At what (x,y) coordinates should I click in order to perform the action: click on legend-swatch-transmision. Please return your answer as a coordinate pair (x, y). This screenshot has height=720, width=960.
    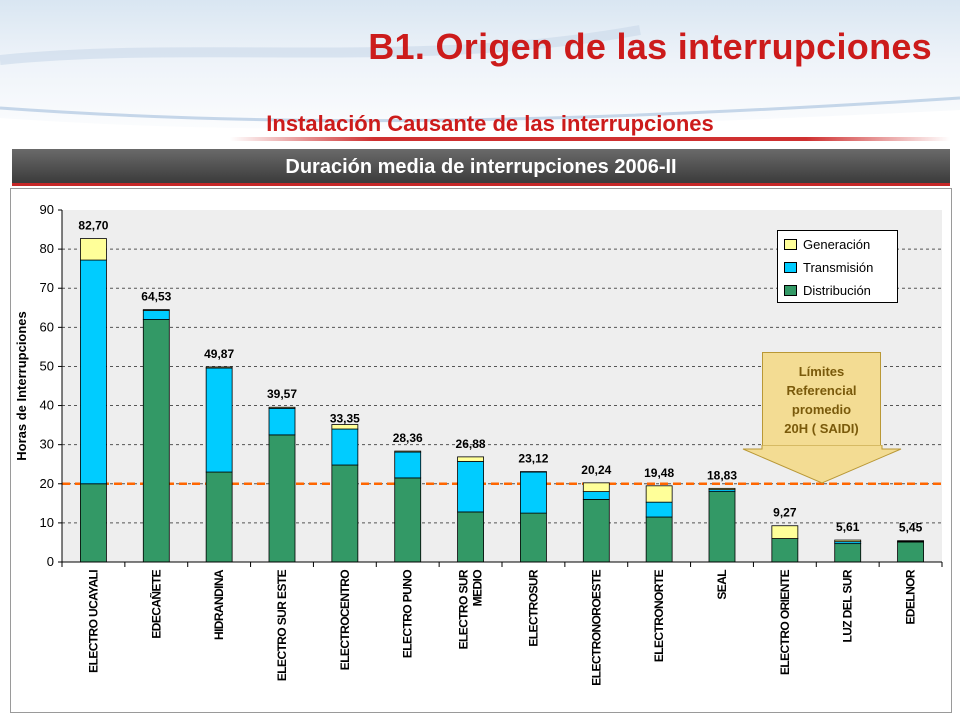
    Looking at the image, I should click on (790, 267).